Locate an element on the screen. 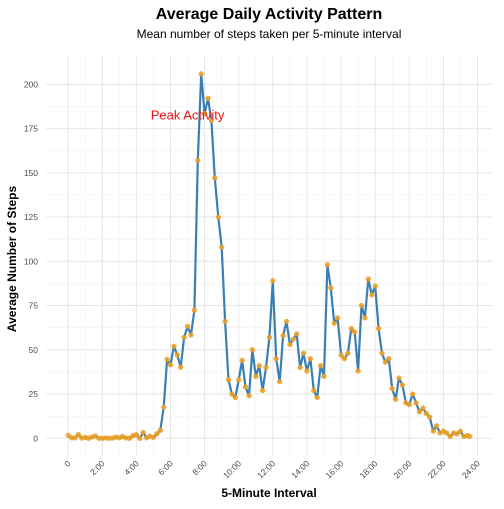  y-tick-label: 0 is located at coordinates (35, 438).